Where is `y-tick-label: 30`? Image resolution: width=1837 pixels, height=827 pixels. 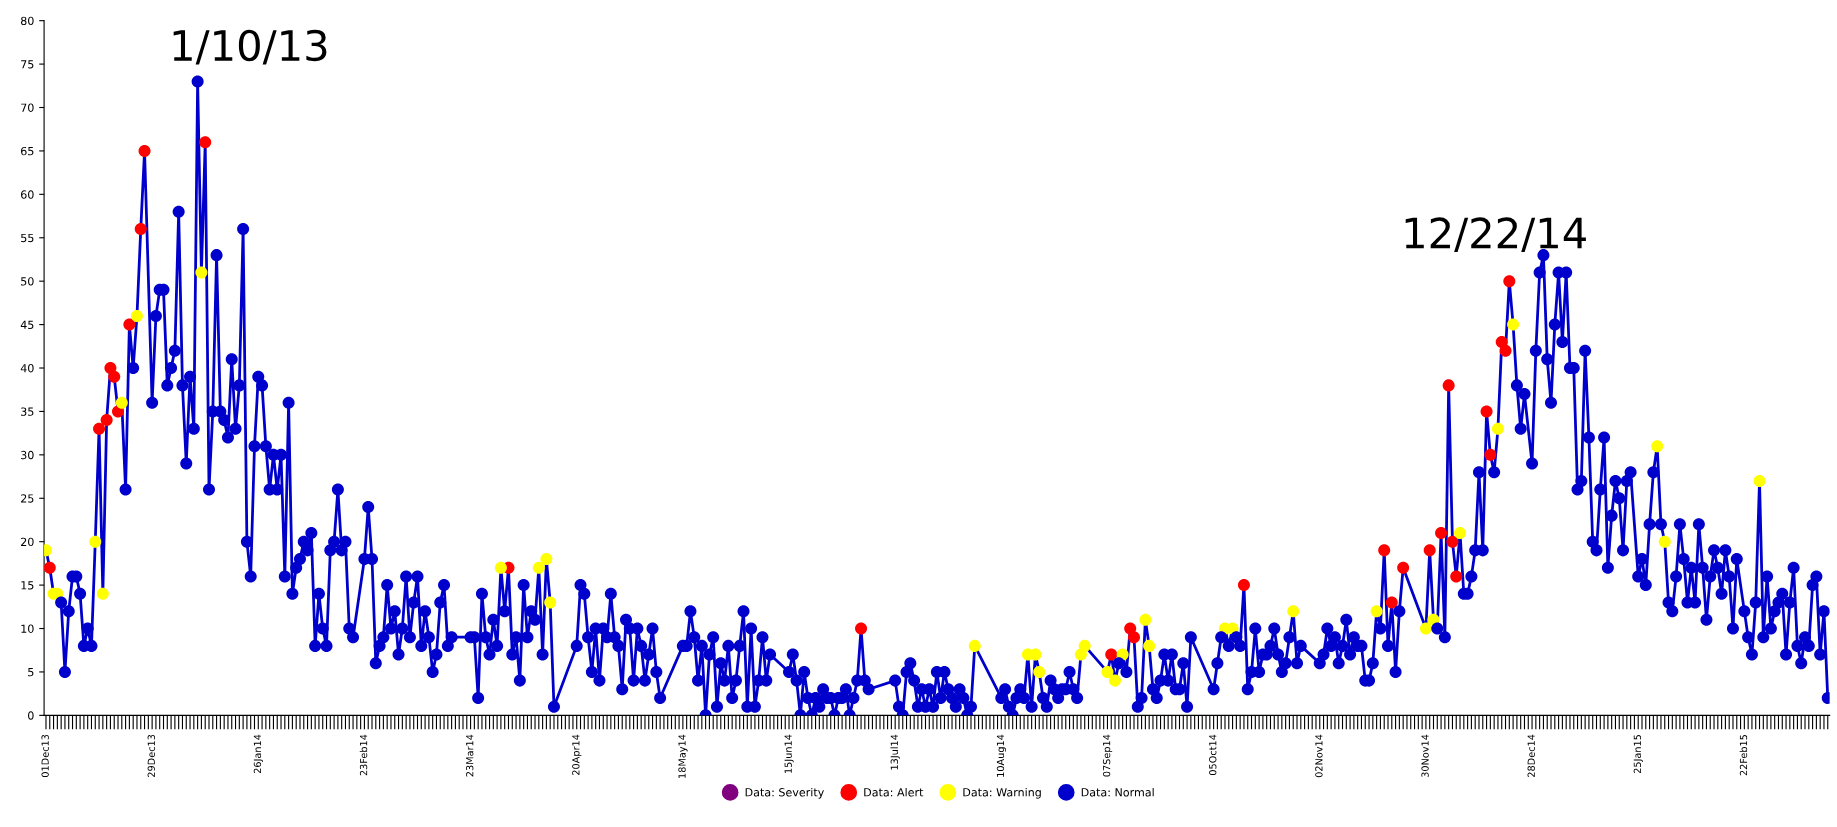
y-tick-label: 30 is located at coordinates (27, 455).